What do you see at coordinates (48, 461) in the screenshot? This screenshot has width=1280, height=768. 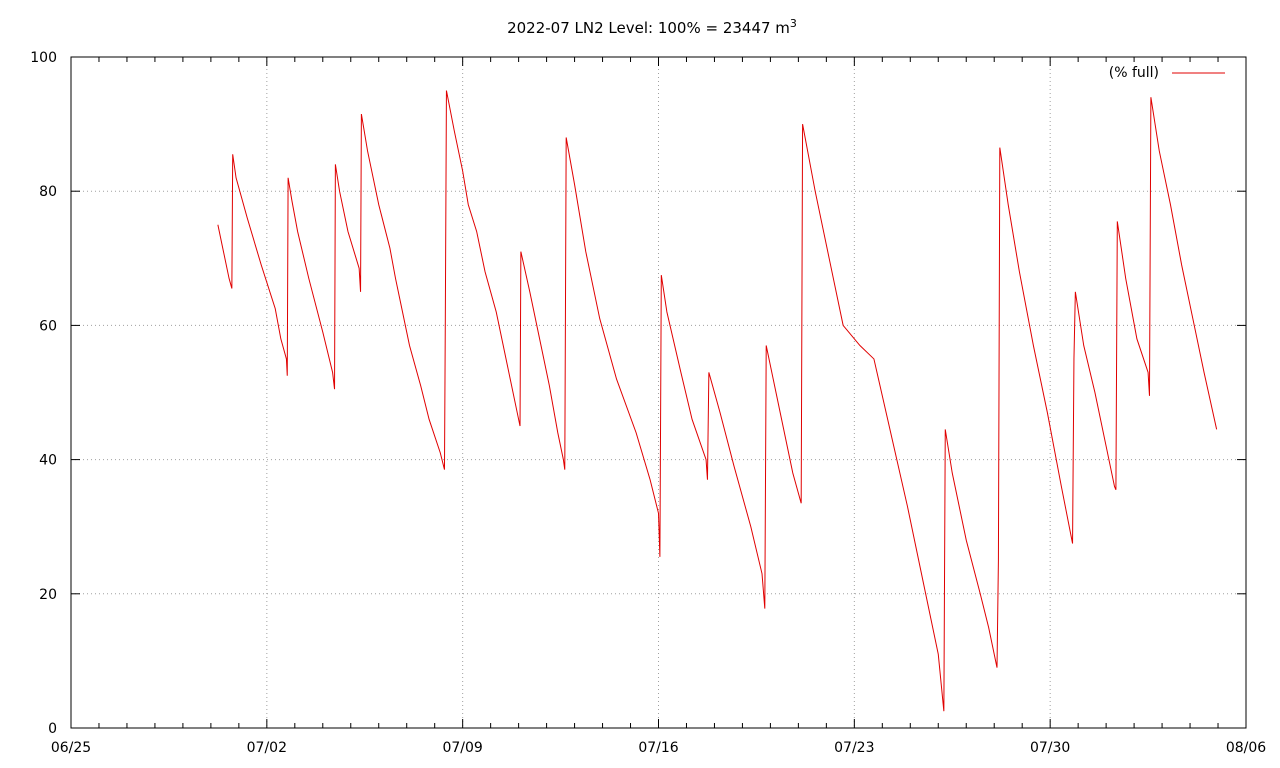 I see `y-tick-label: 40` at bounding box center [48, 461].